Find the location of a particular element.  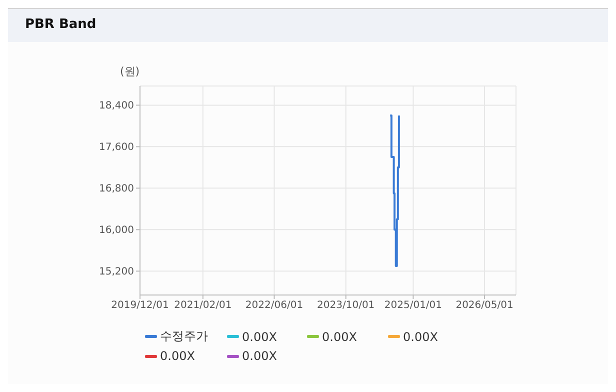

legend-label: 수정주가 is located at coordinates (184, 336).